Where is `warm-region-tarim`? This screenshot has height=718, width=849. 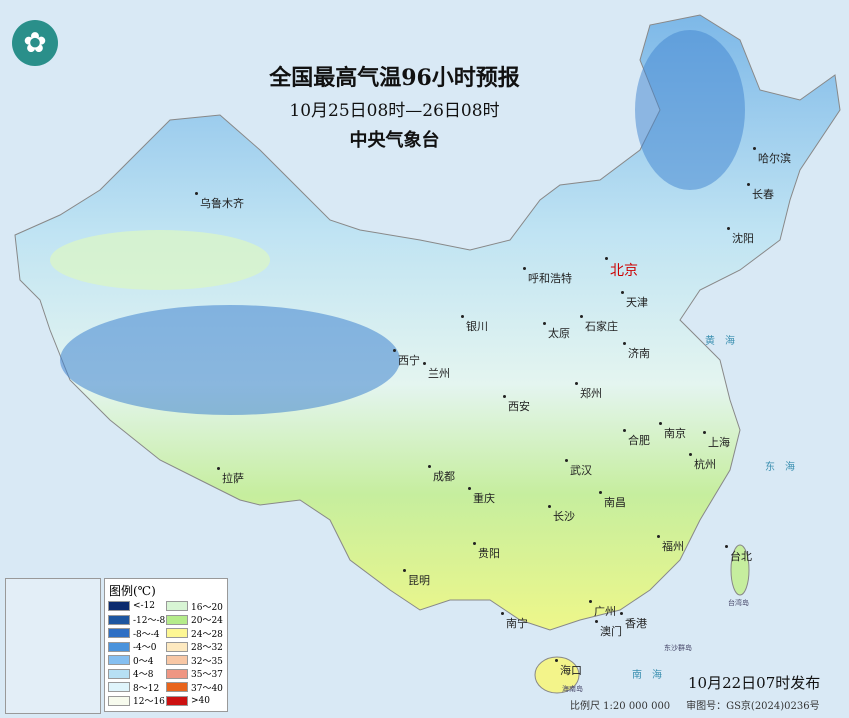
warm-region-tarim is located at coordinates (160, 260).